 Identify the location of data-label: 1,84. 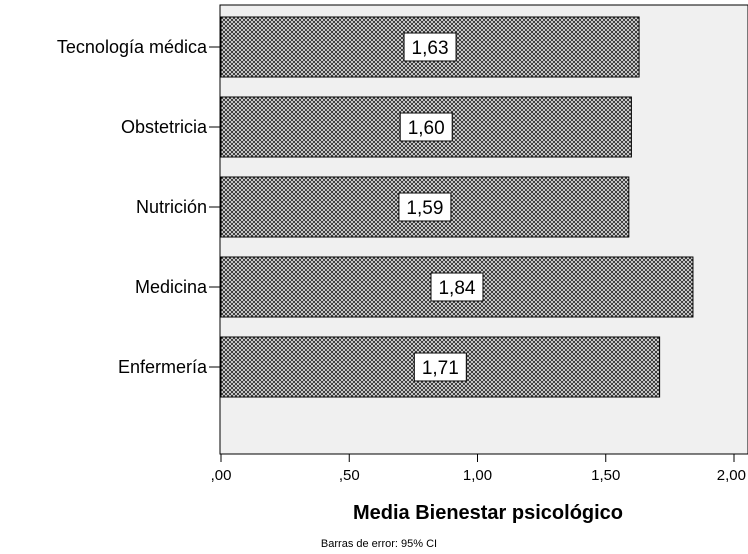
(456, 288).